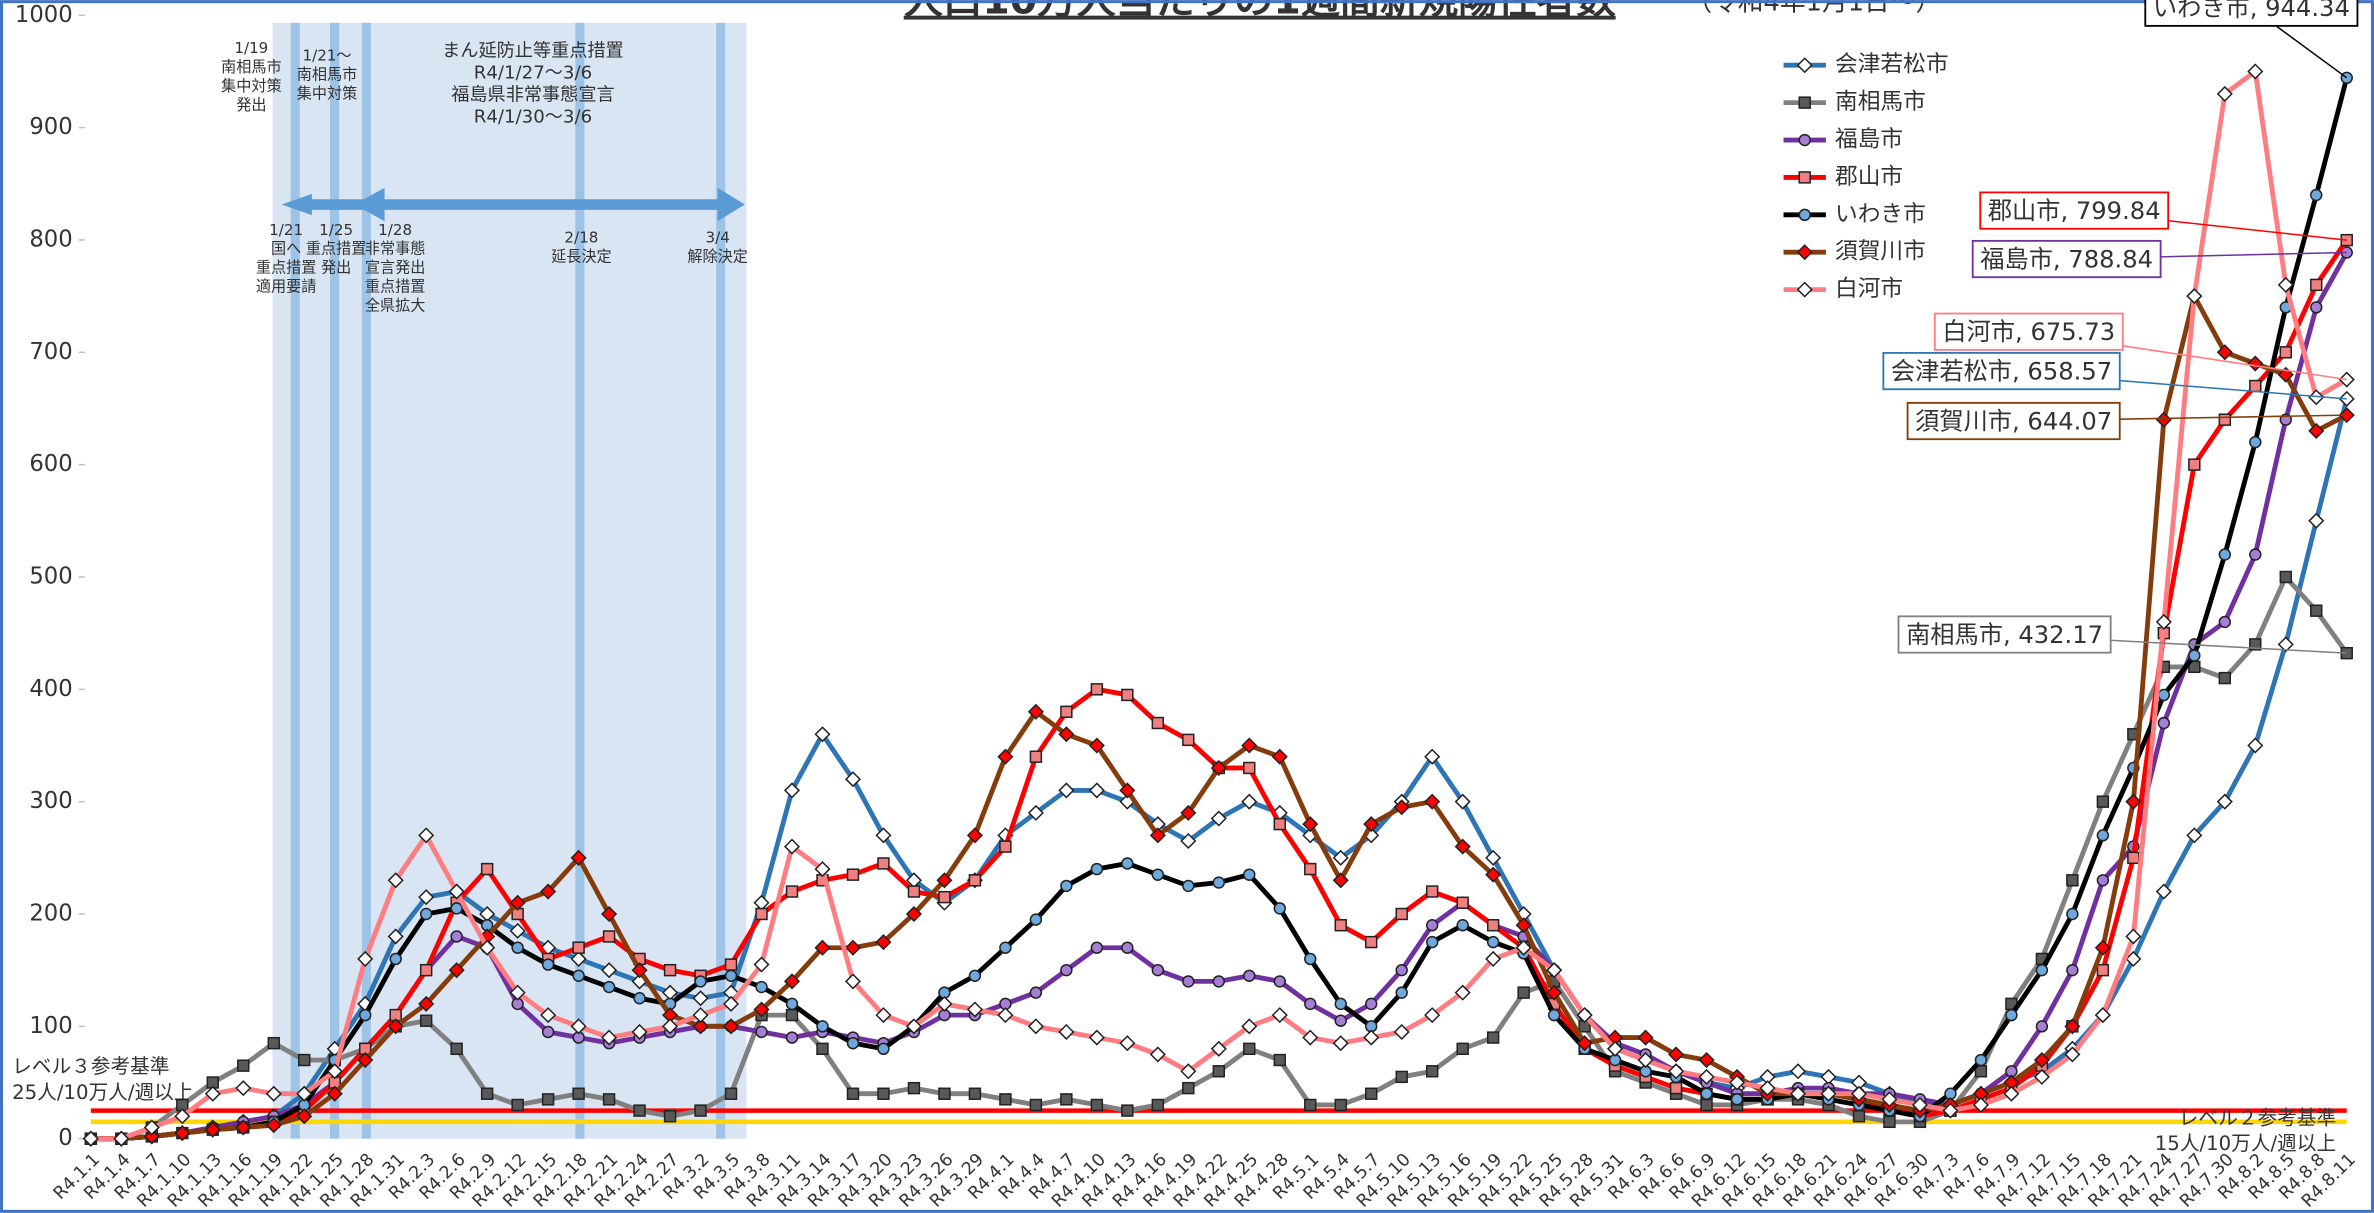 The height and width of the screenshot is (1213, 2374). Describe the element at coordinates (581, 256) in the screenshot. I see `event-annotation: 延長決定` at that location.